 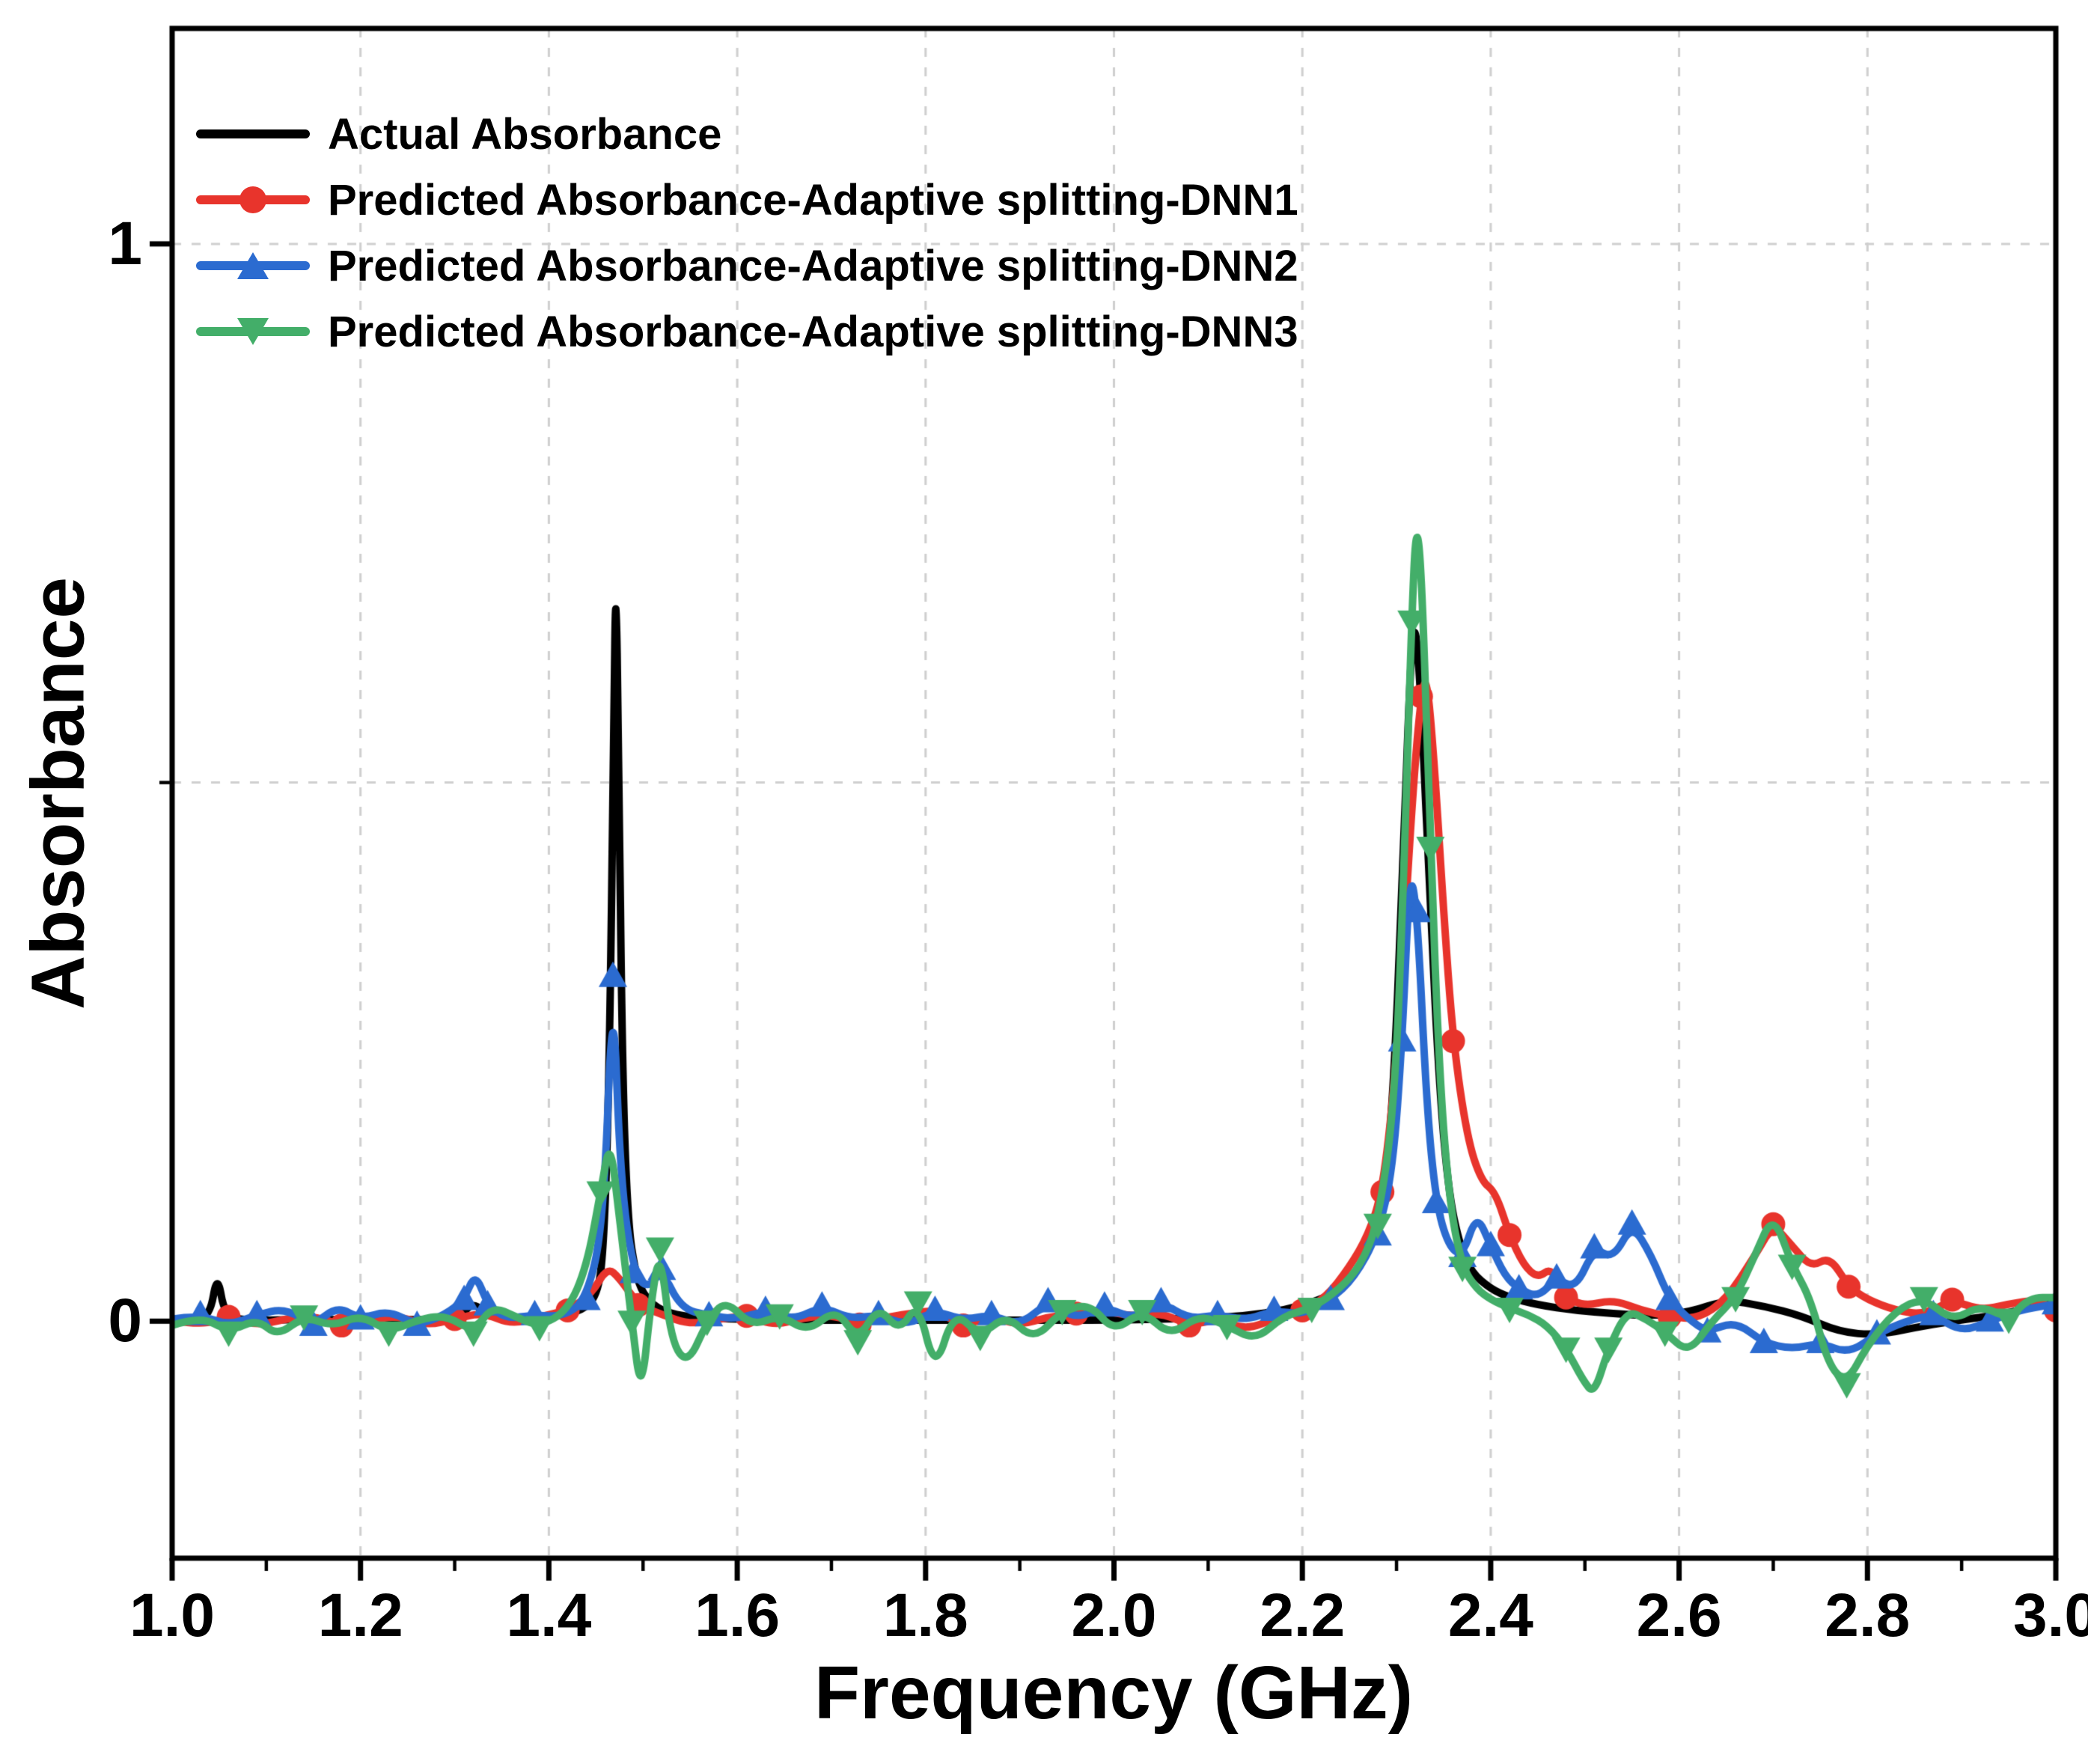 I want to click on triangle-down-marker-icon, so click(x=253, y=331).